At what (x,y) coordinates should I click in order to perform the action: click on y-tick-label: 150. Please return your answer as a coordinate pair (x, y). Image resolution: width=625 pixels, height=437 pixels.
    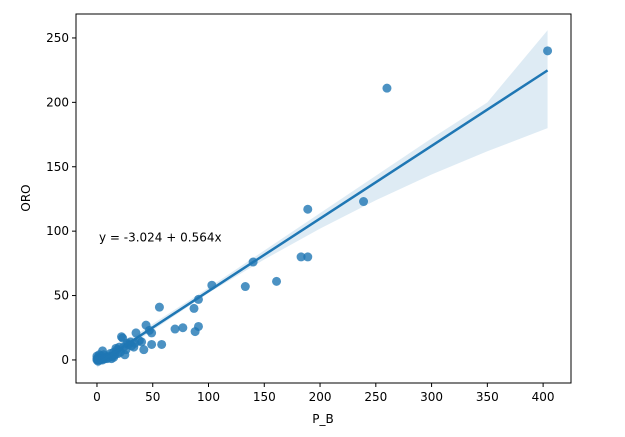
    Looking at the image, I should click on (57, 167).